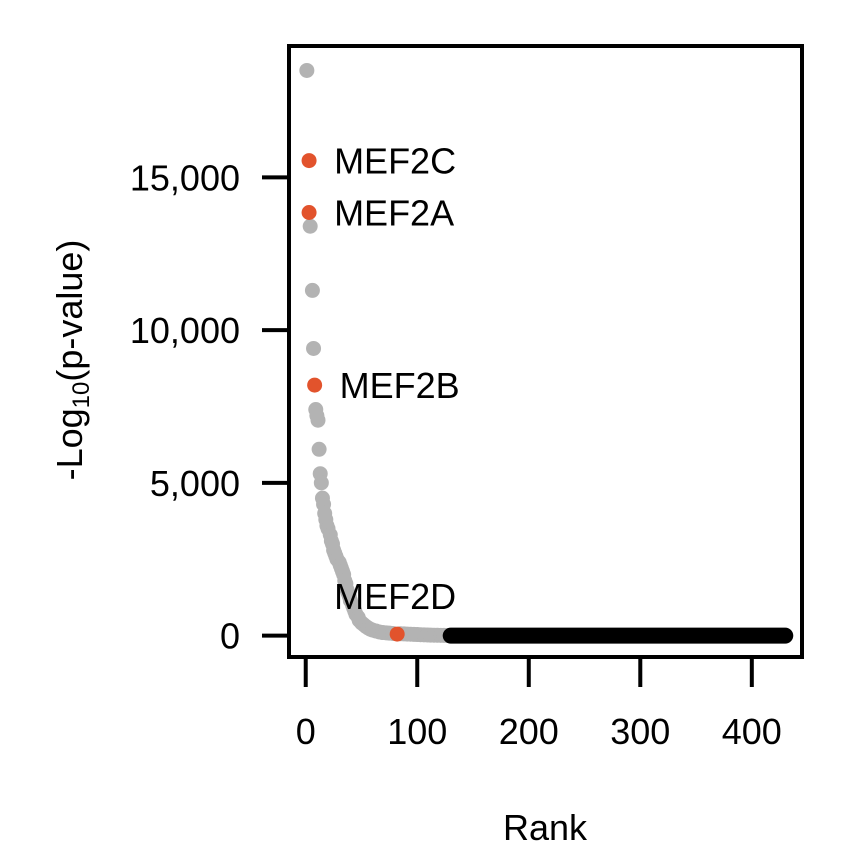 Image resolution: width=850 pixels, height=850 pixels. Describe the element at coordinates (545, 827) in the screenshot. I see `x-axis-label: Rank` at that location.